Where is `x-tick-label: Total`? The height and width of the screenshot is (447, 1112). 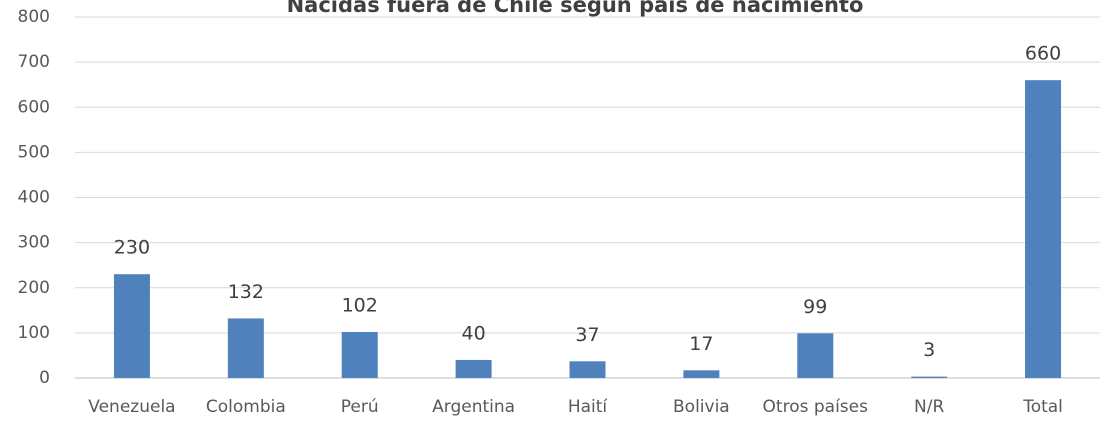
x-tick-label: Total is located at coordinates (1042, 407).